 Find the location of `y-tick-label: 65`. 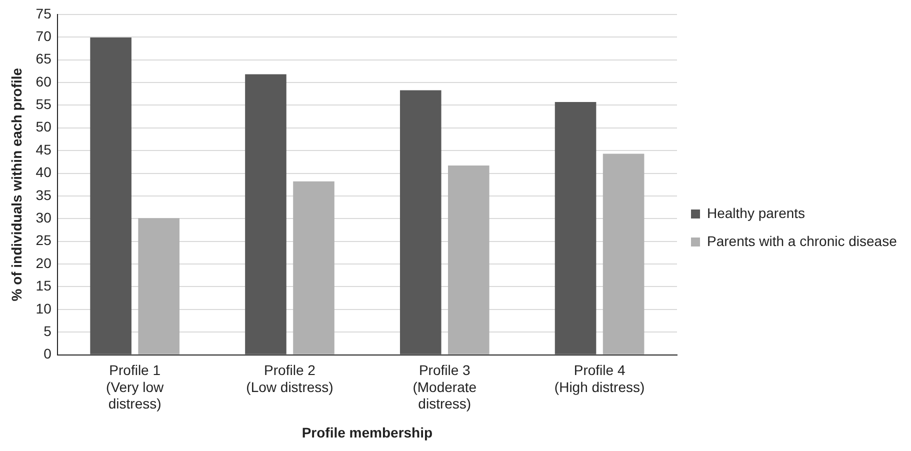

y-tick-label: 65 is located at coordinates (44, 58).